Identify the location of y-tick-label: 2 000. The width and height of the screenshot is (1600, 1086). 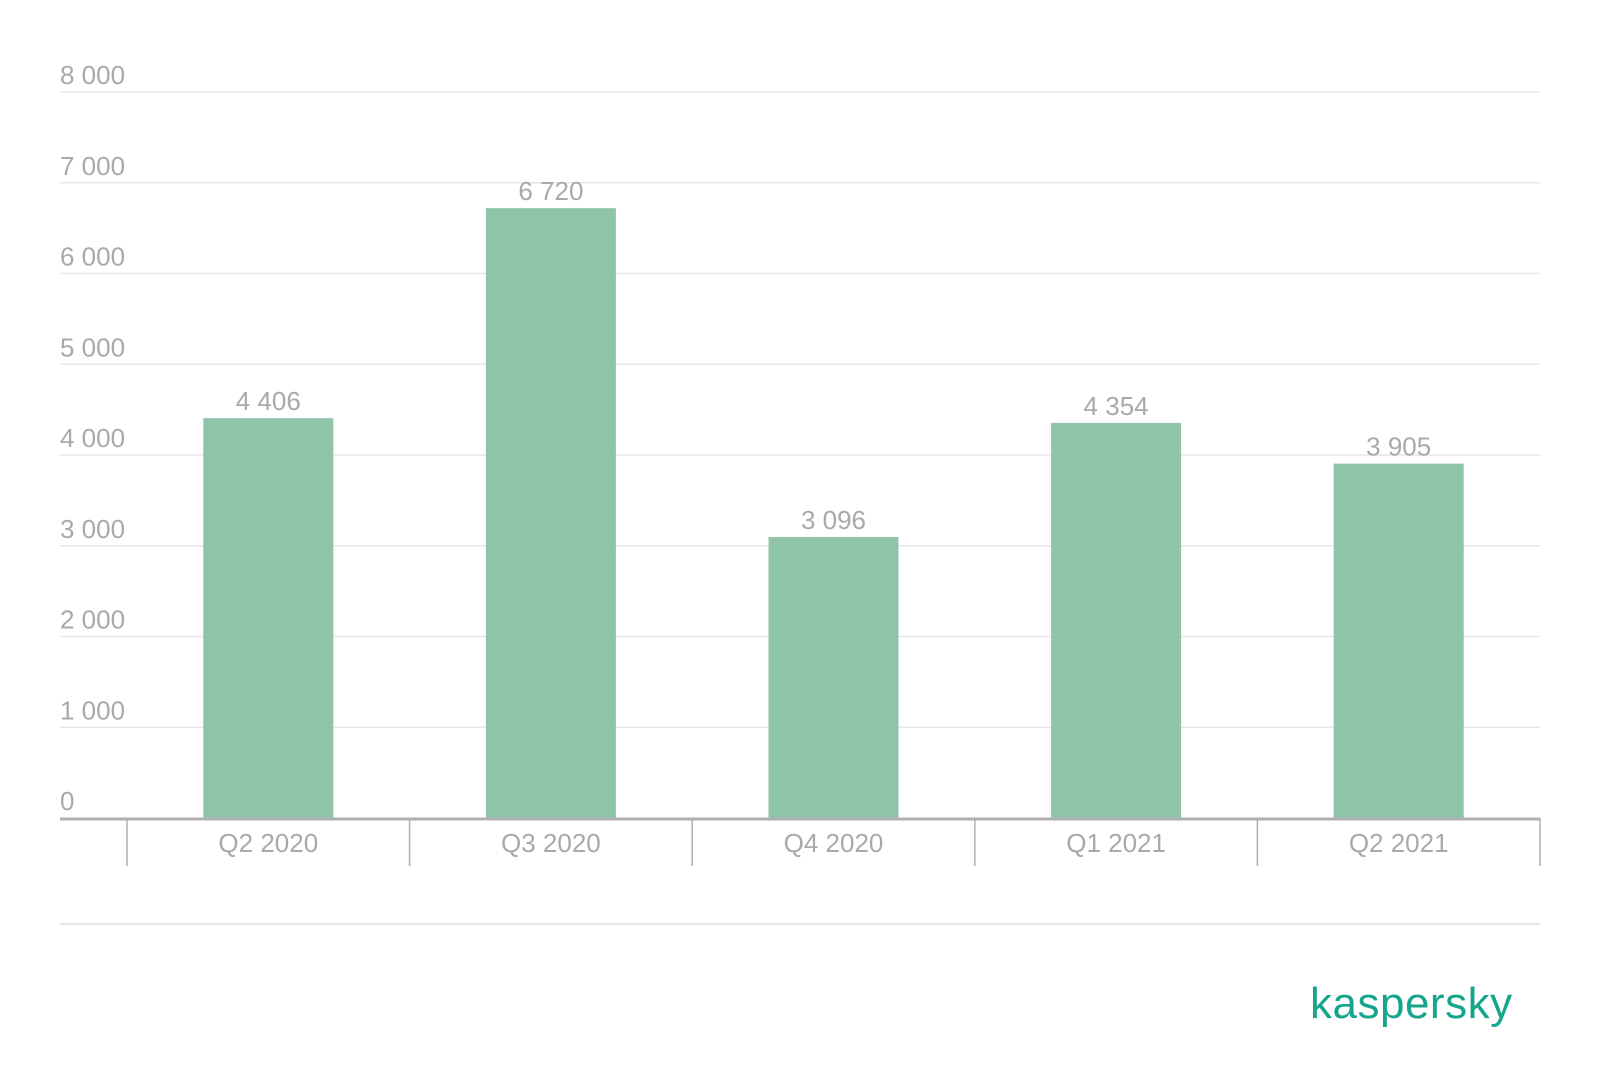
(92, 620).